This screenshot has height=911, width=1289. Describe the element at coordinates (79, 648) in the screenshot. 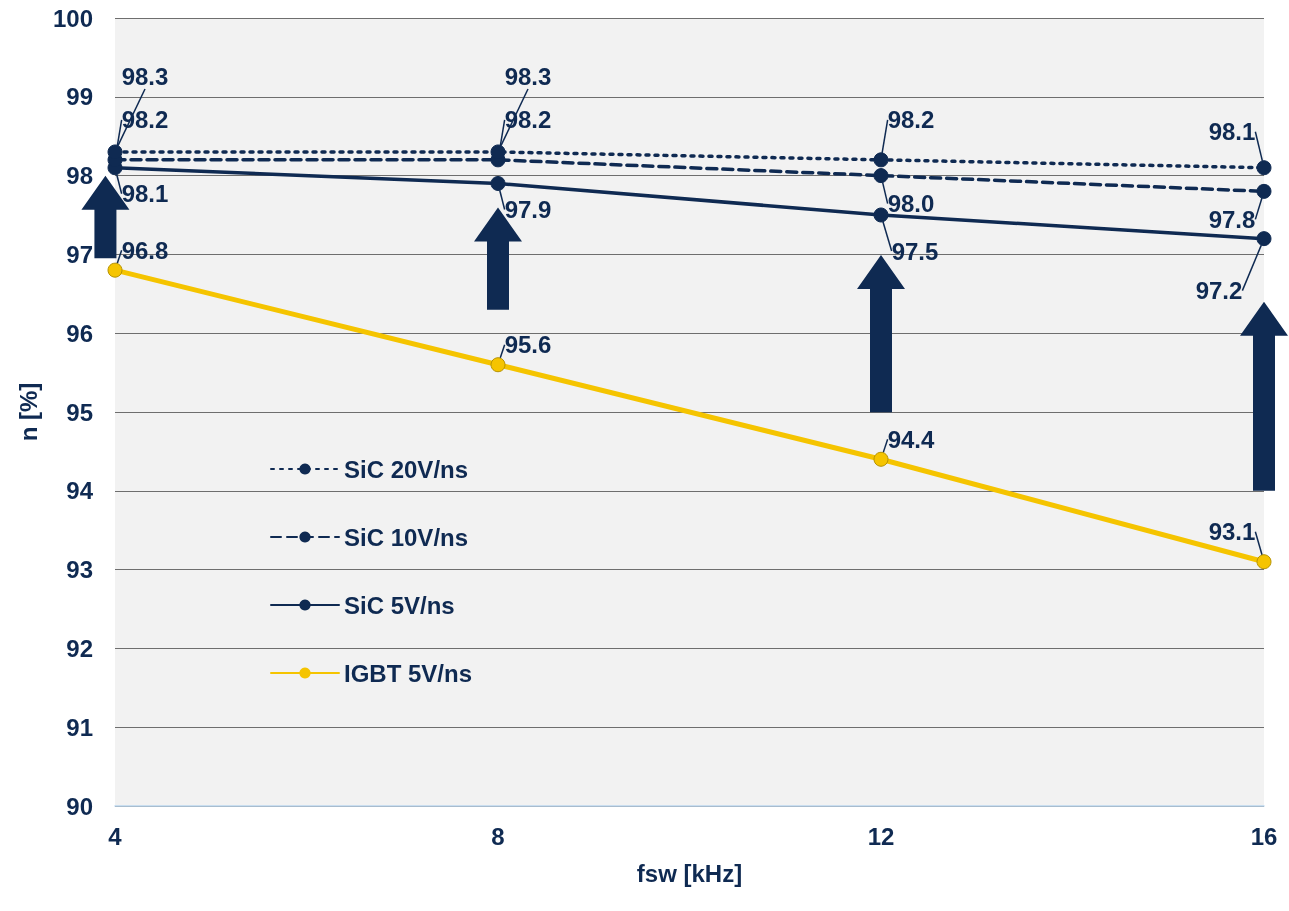

I see `y-tick-label: 92` at that location.